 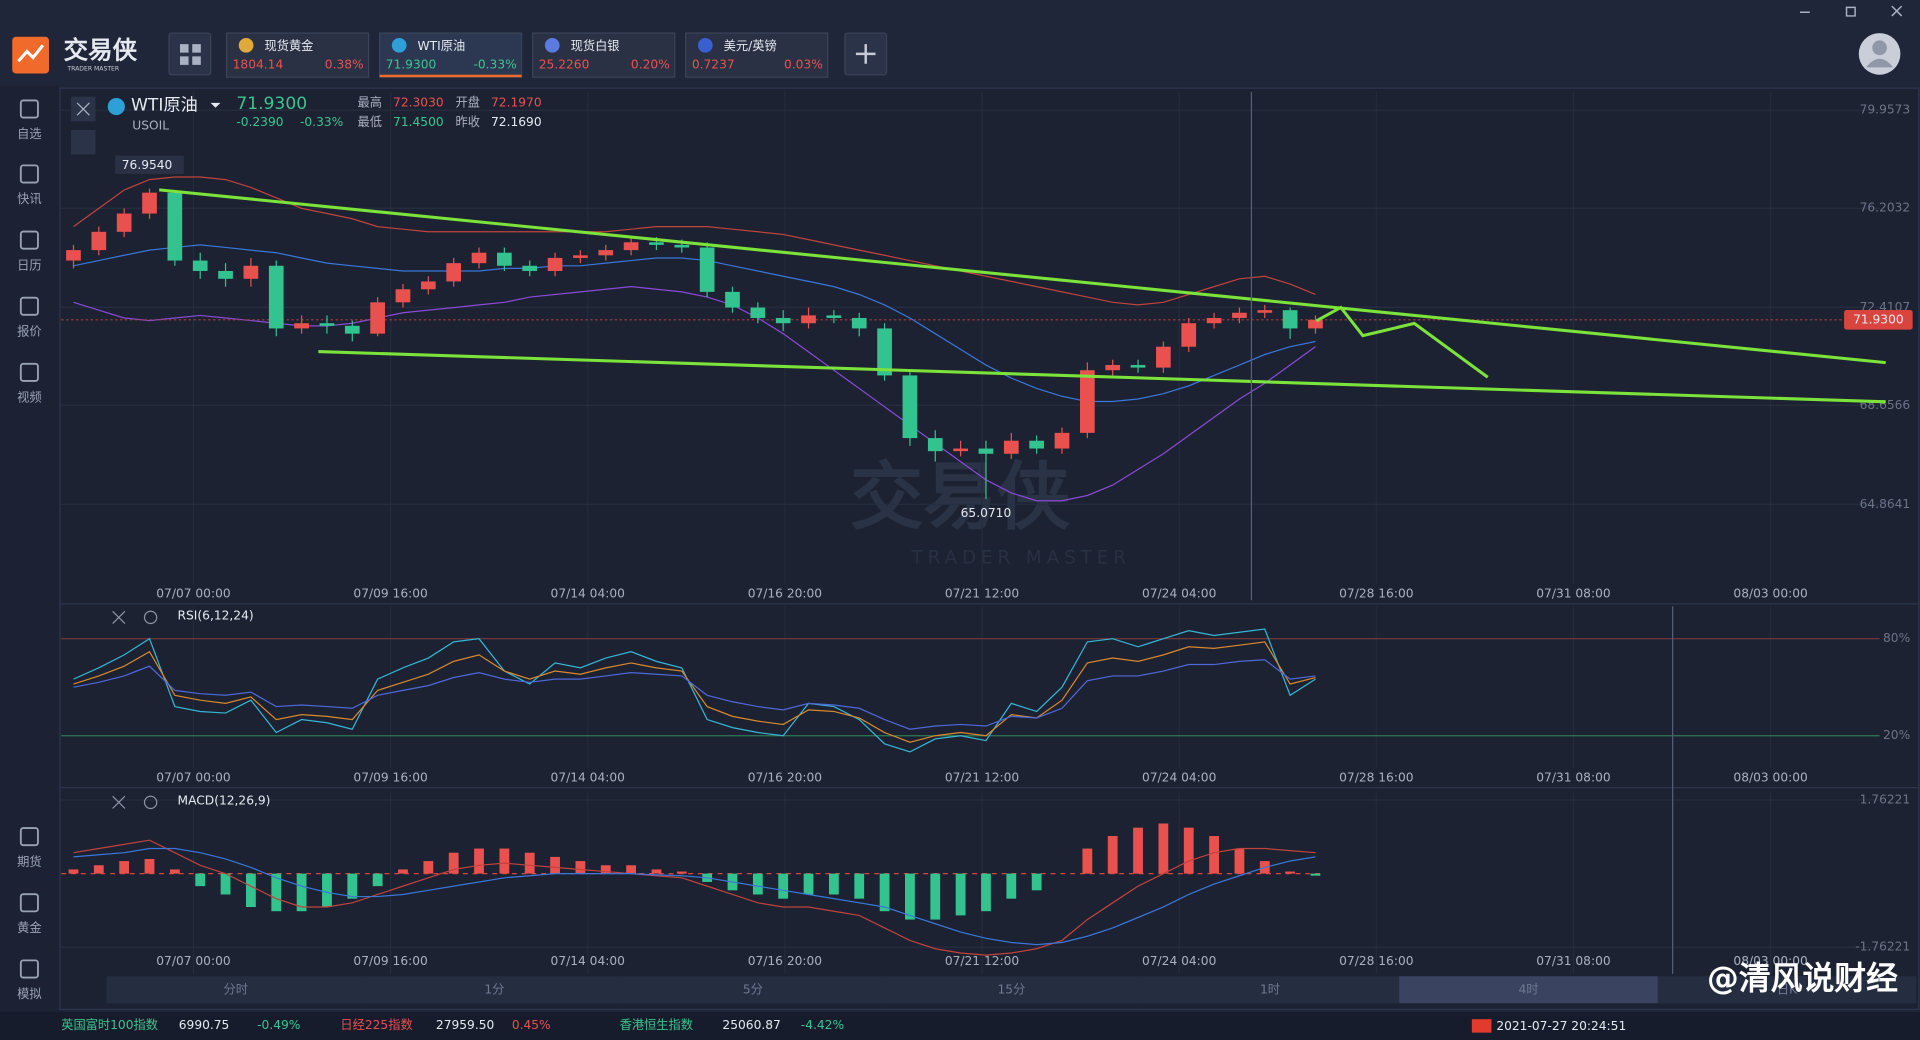 I want to click on sidebar-label: 快讯, so click(x=29, y=199).